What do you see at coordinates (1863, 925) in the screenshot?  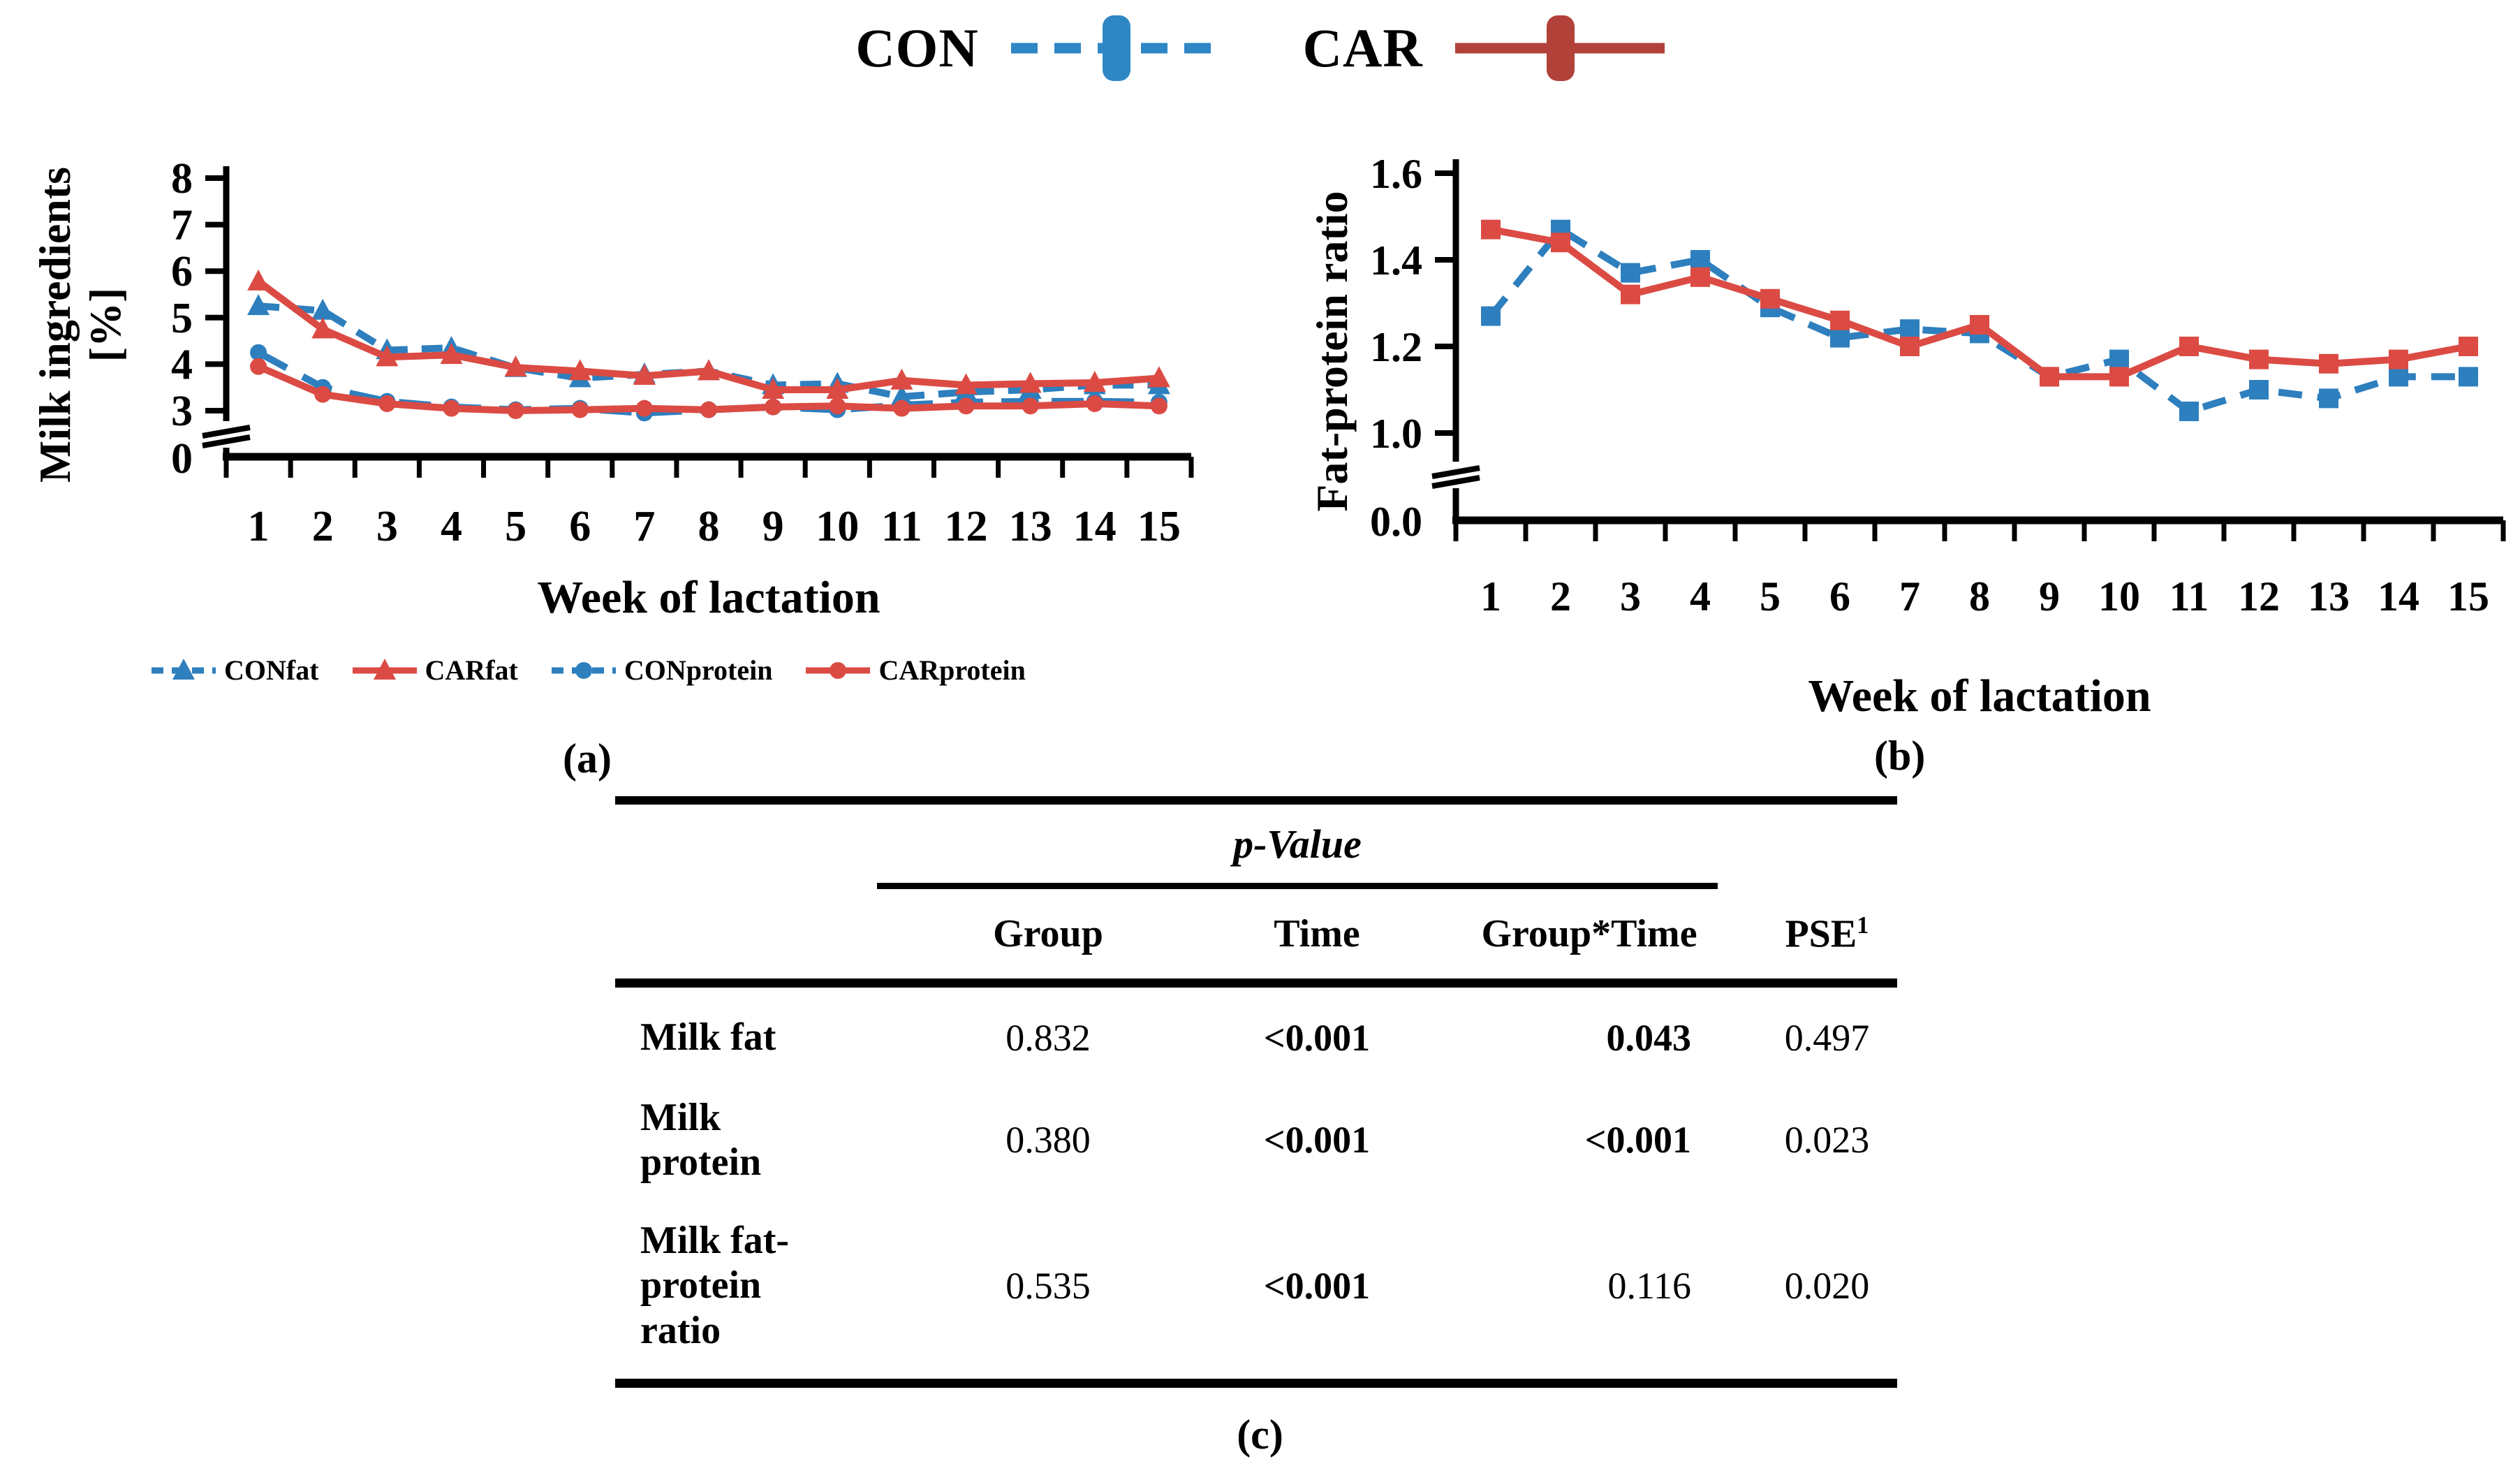 I see `header-pse-superscript: 1` at bounding box center [1863, 925].